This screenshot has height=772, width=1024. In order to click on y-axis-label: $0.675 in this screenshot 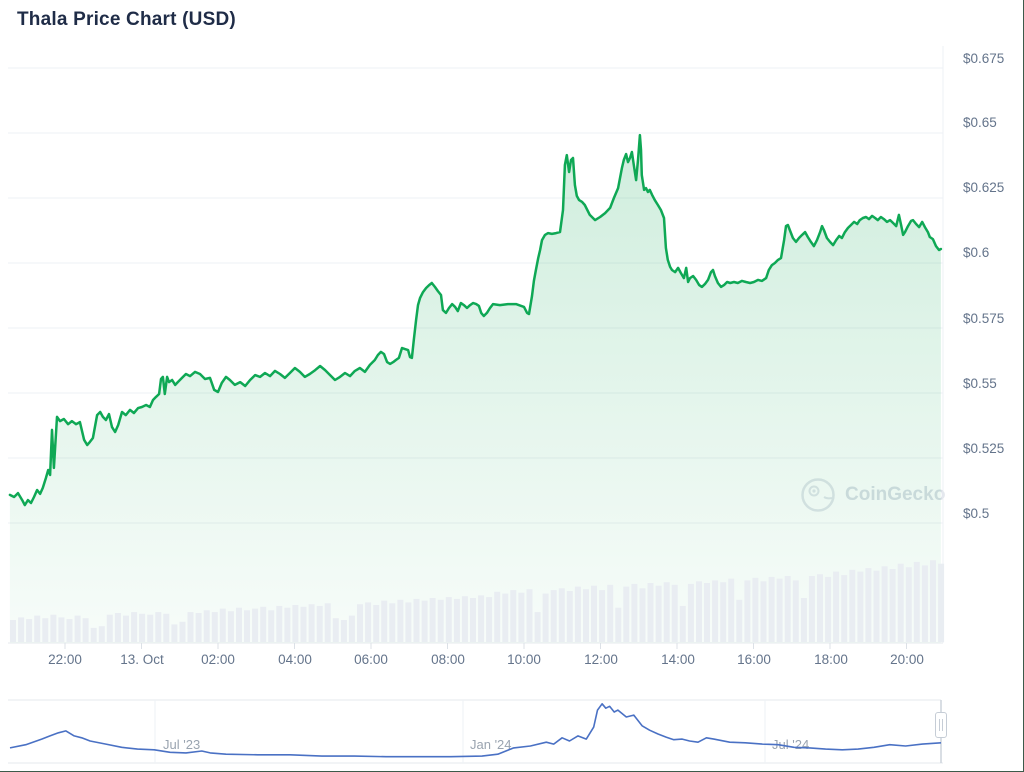, I will do `click(984, 58)`.